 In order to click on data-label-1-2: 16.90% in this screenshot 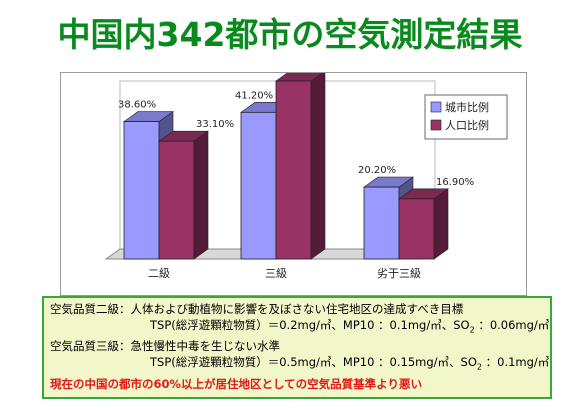, I will do `click(455, 182)`.